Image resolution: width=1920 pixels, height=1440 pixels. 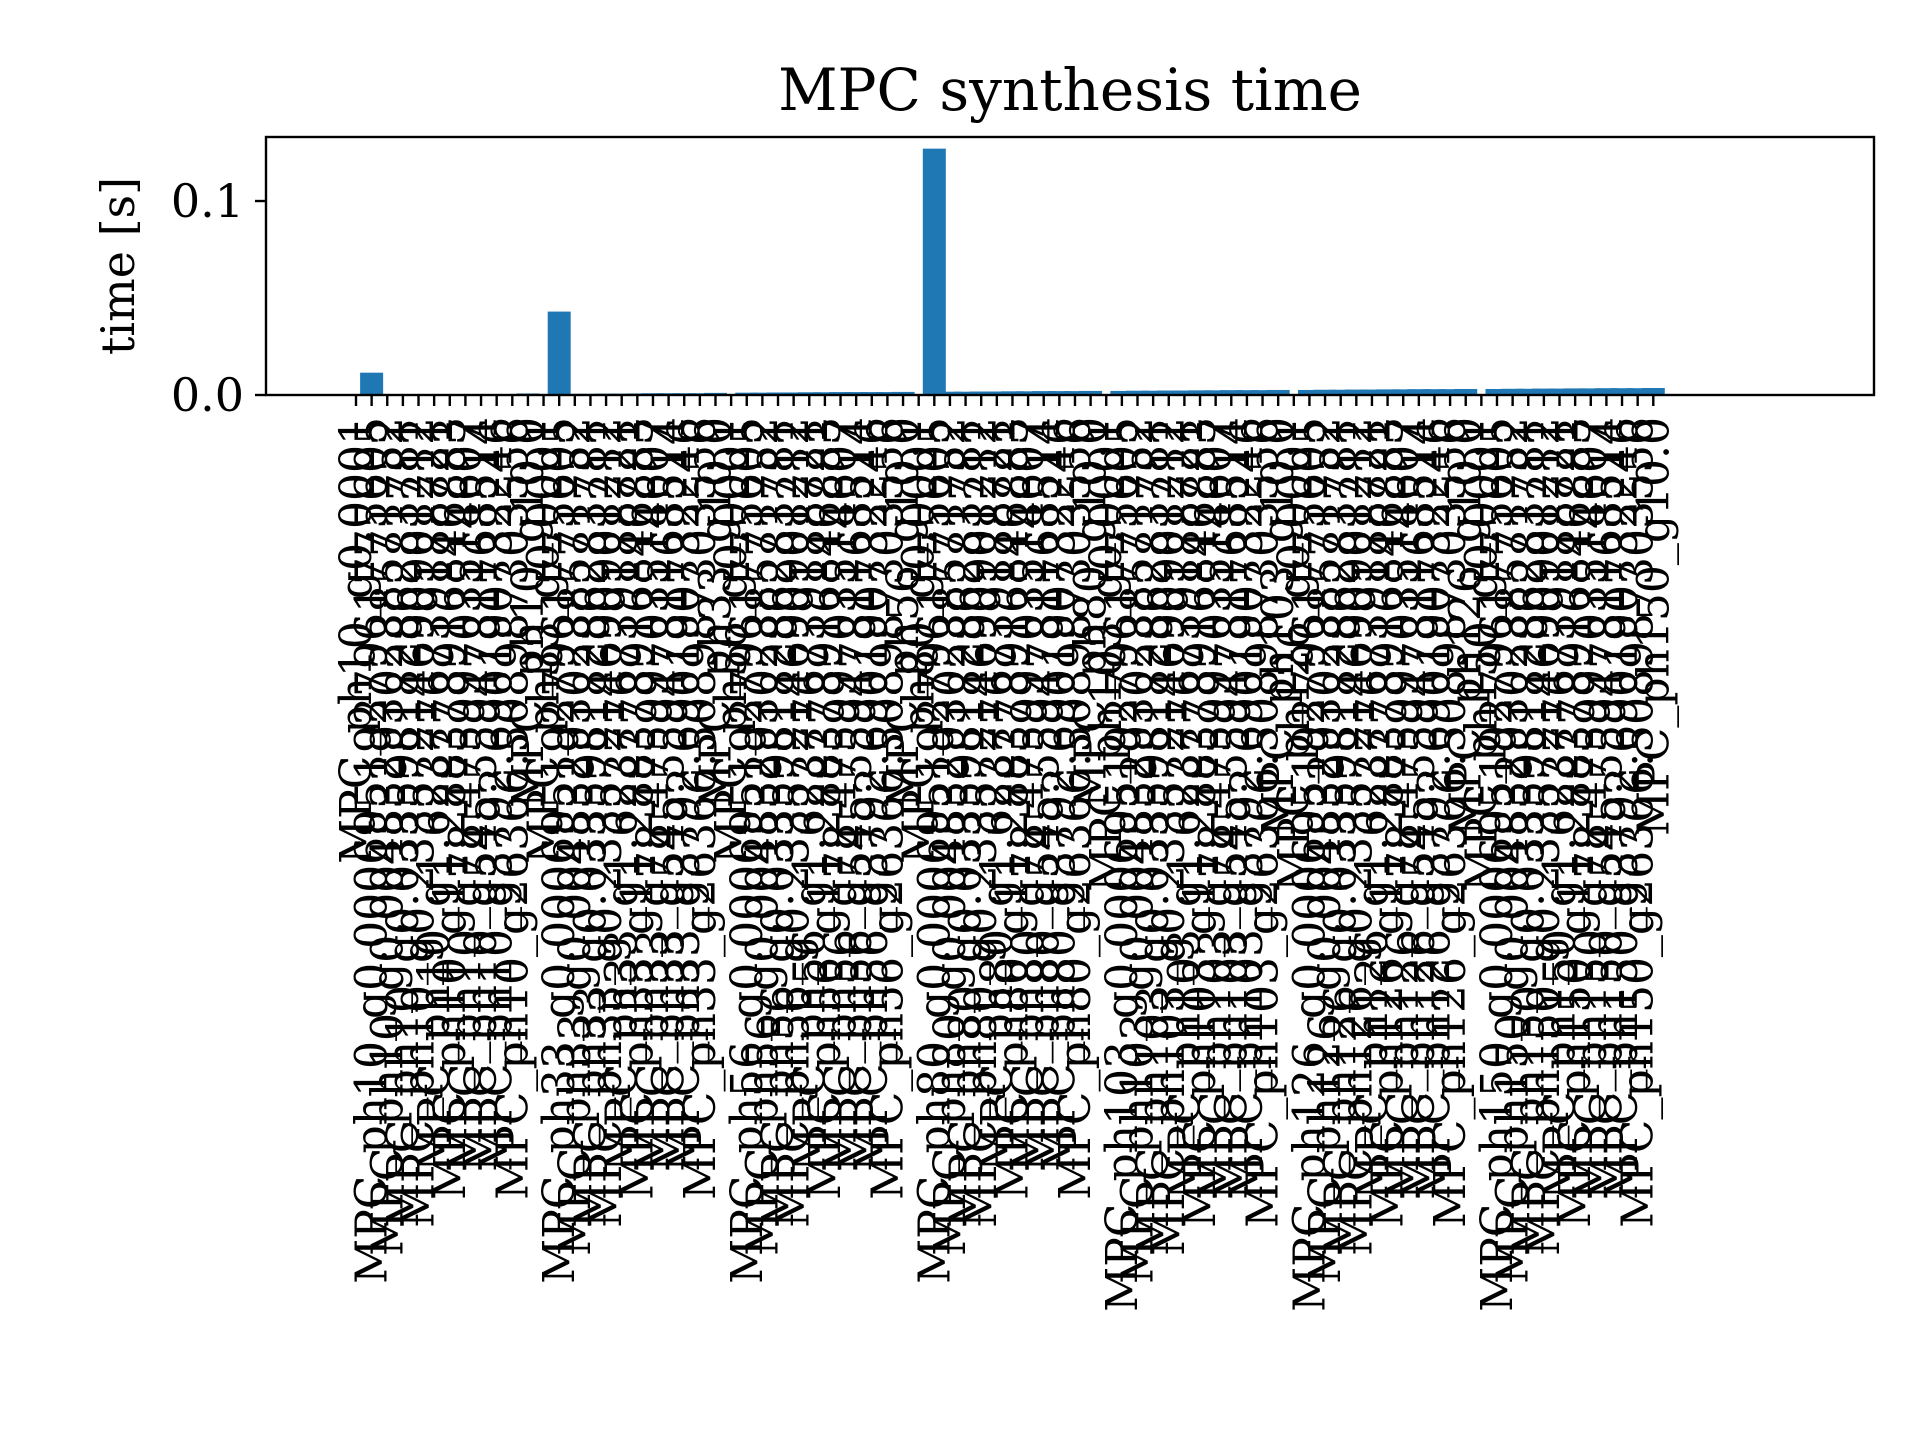 I want to click on x-tick-label: MPC_ph56_g1.623776739188721, so click(x=809, y=794).